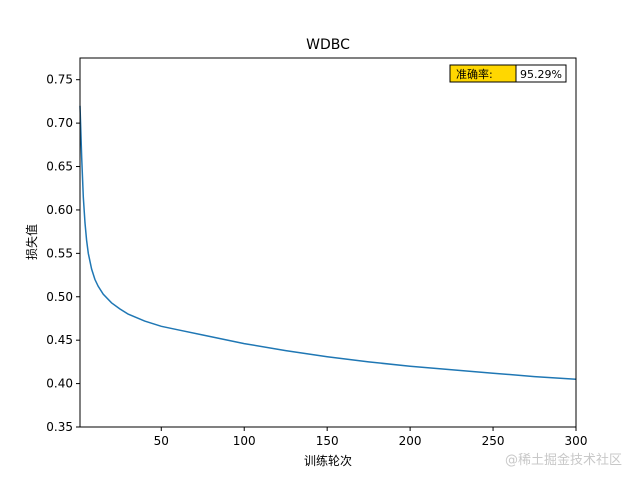 Image resolution: width=640 pixels, height=480 pixels. What do you see at coordinates (59, 384) in the screenshot?
I see `y-tick-label: 0.40` at bounding box center [59, 384].